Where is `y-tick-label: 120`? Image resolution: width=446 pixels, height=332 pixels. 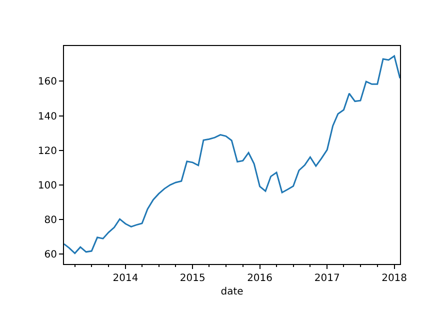
y-tick-label: 120 is located at coordinates (47, 151).